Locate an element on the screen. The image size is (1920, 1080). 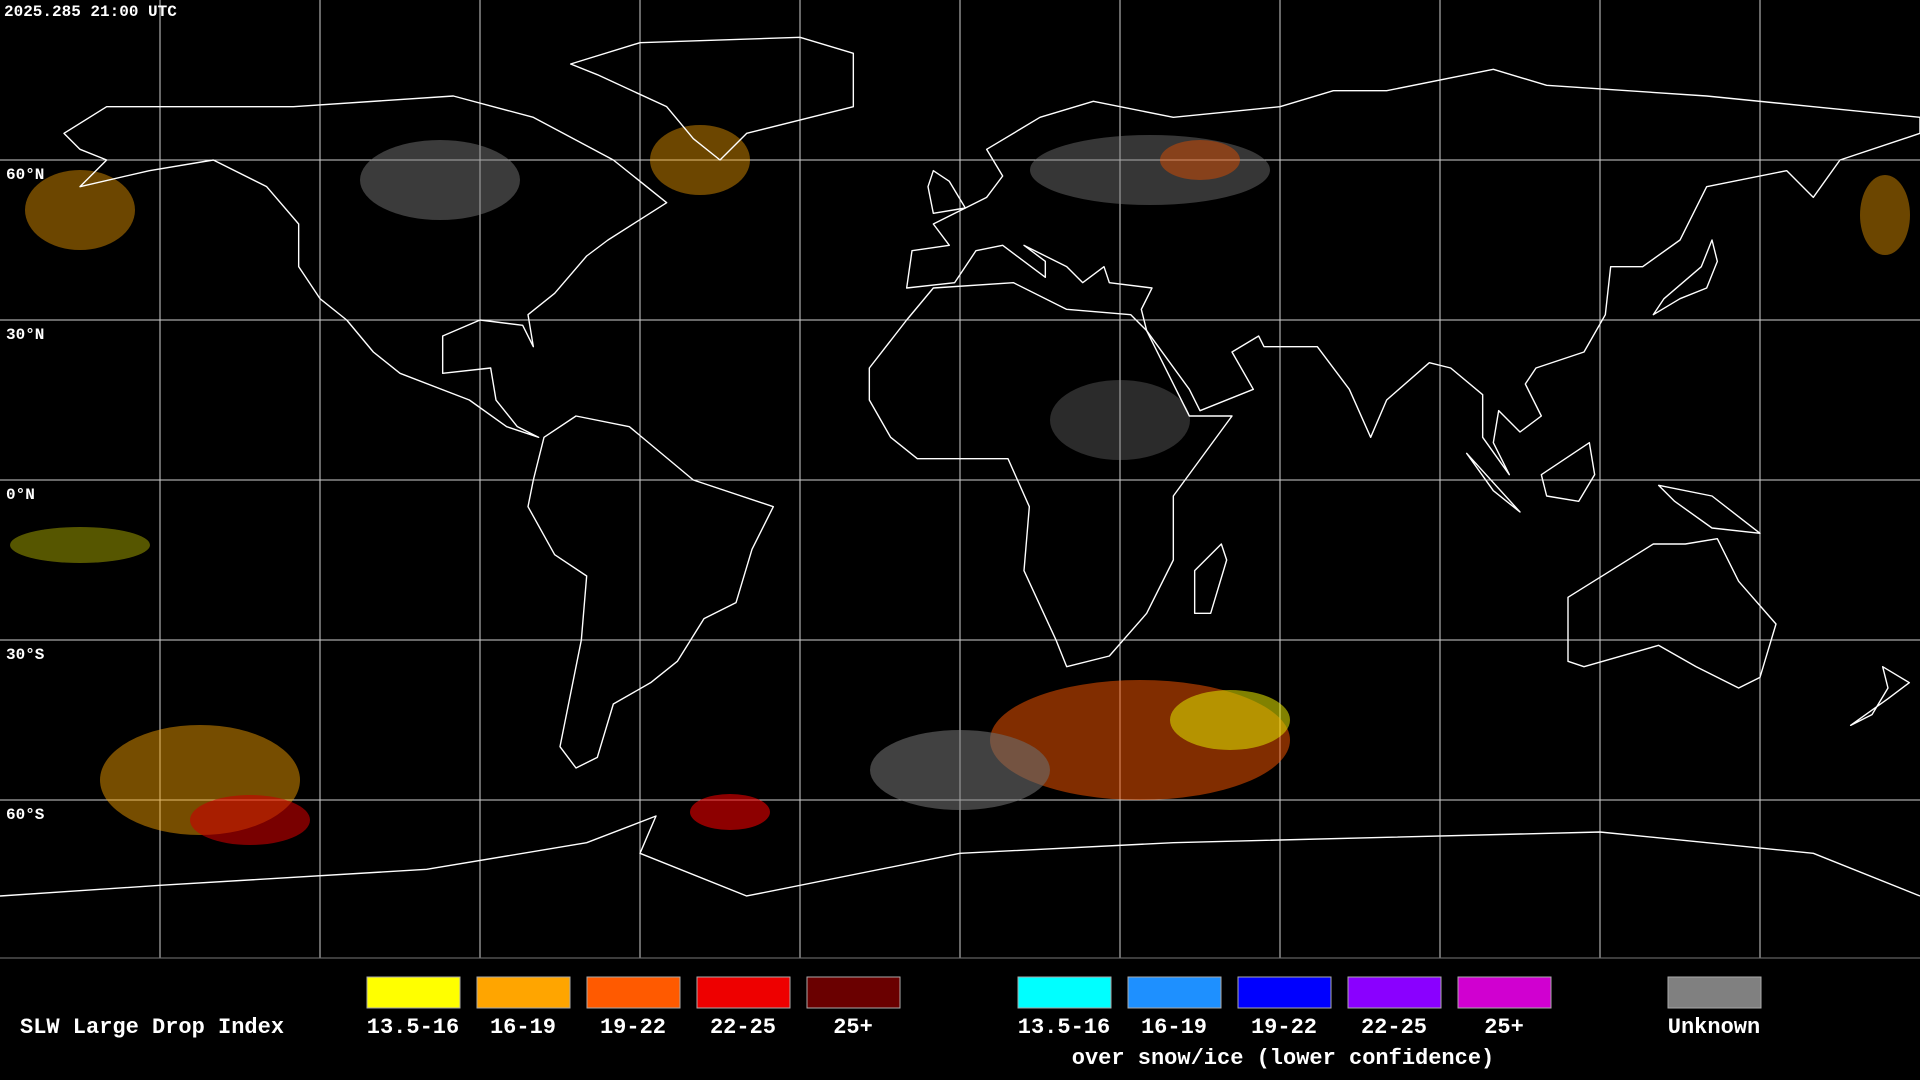
legend-panel is located at coordinates (960, 1019).